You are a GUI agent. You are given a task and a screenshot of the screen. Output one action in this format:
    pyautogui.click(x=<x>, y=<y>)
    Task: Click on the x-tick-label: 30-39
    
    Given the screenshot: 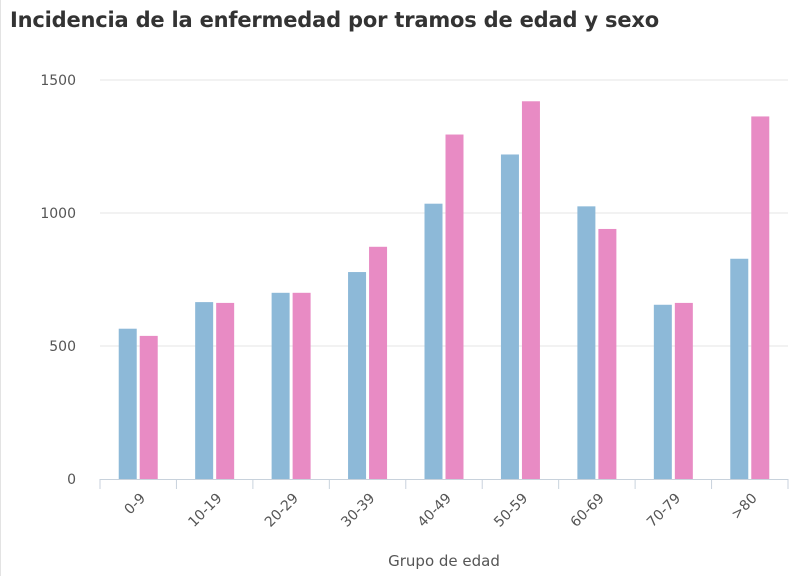 What is the action you would take?
    pyautogui.click(x=358, y=511)
    